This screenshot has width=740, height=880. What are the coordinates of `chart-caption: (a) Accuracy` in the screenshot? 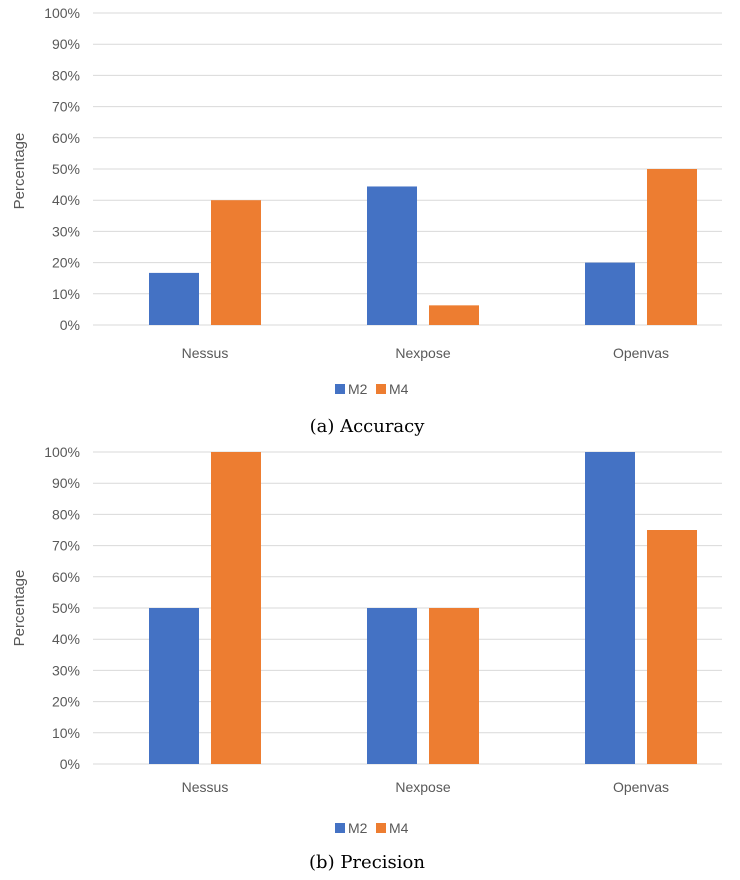 It's located at (368, 426).